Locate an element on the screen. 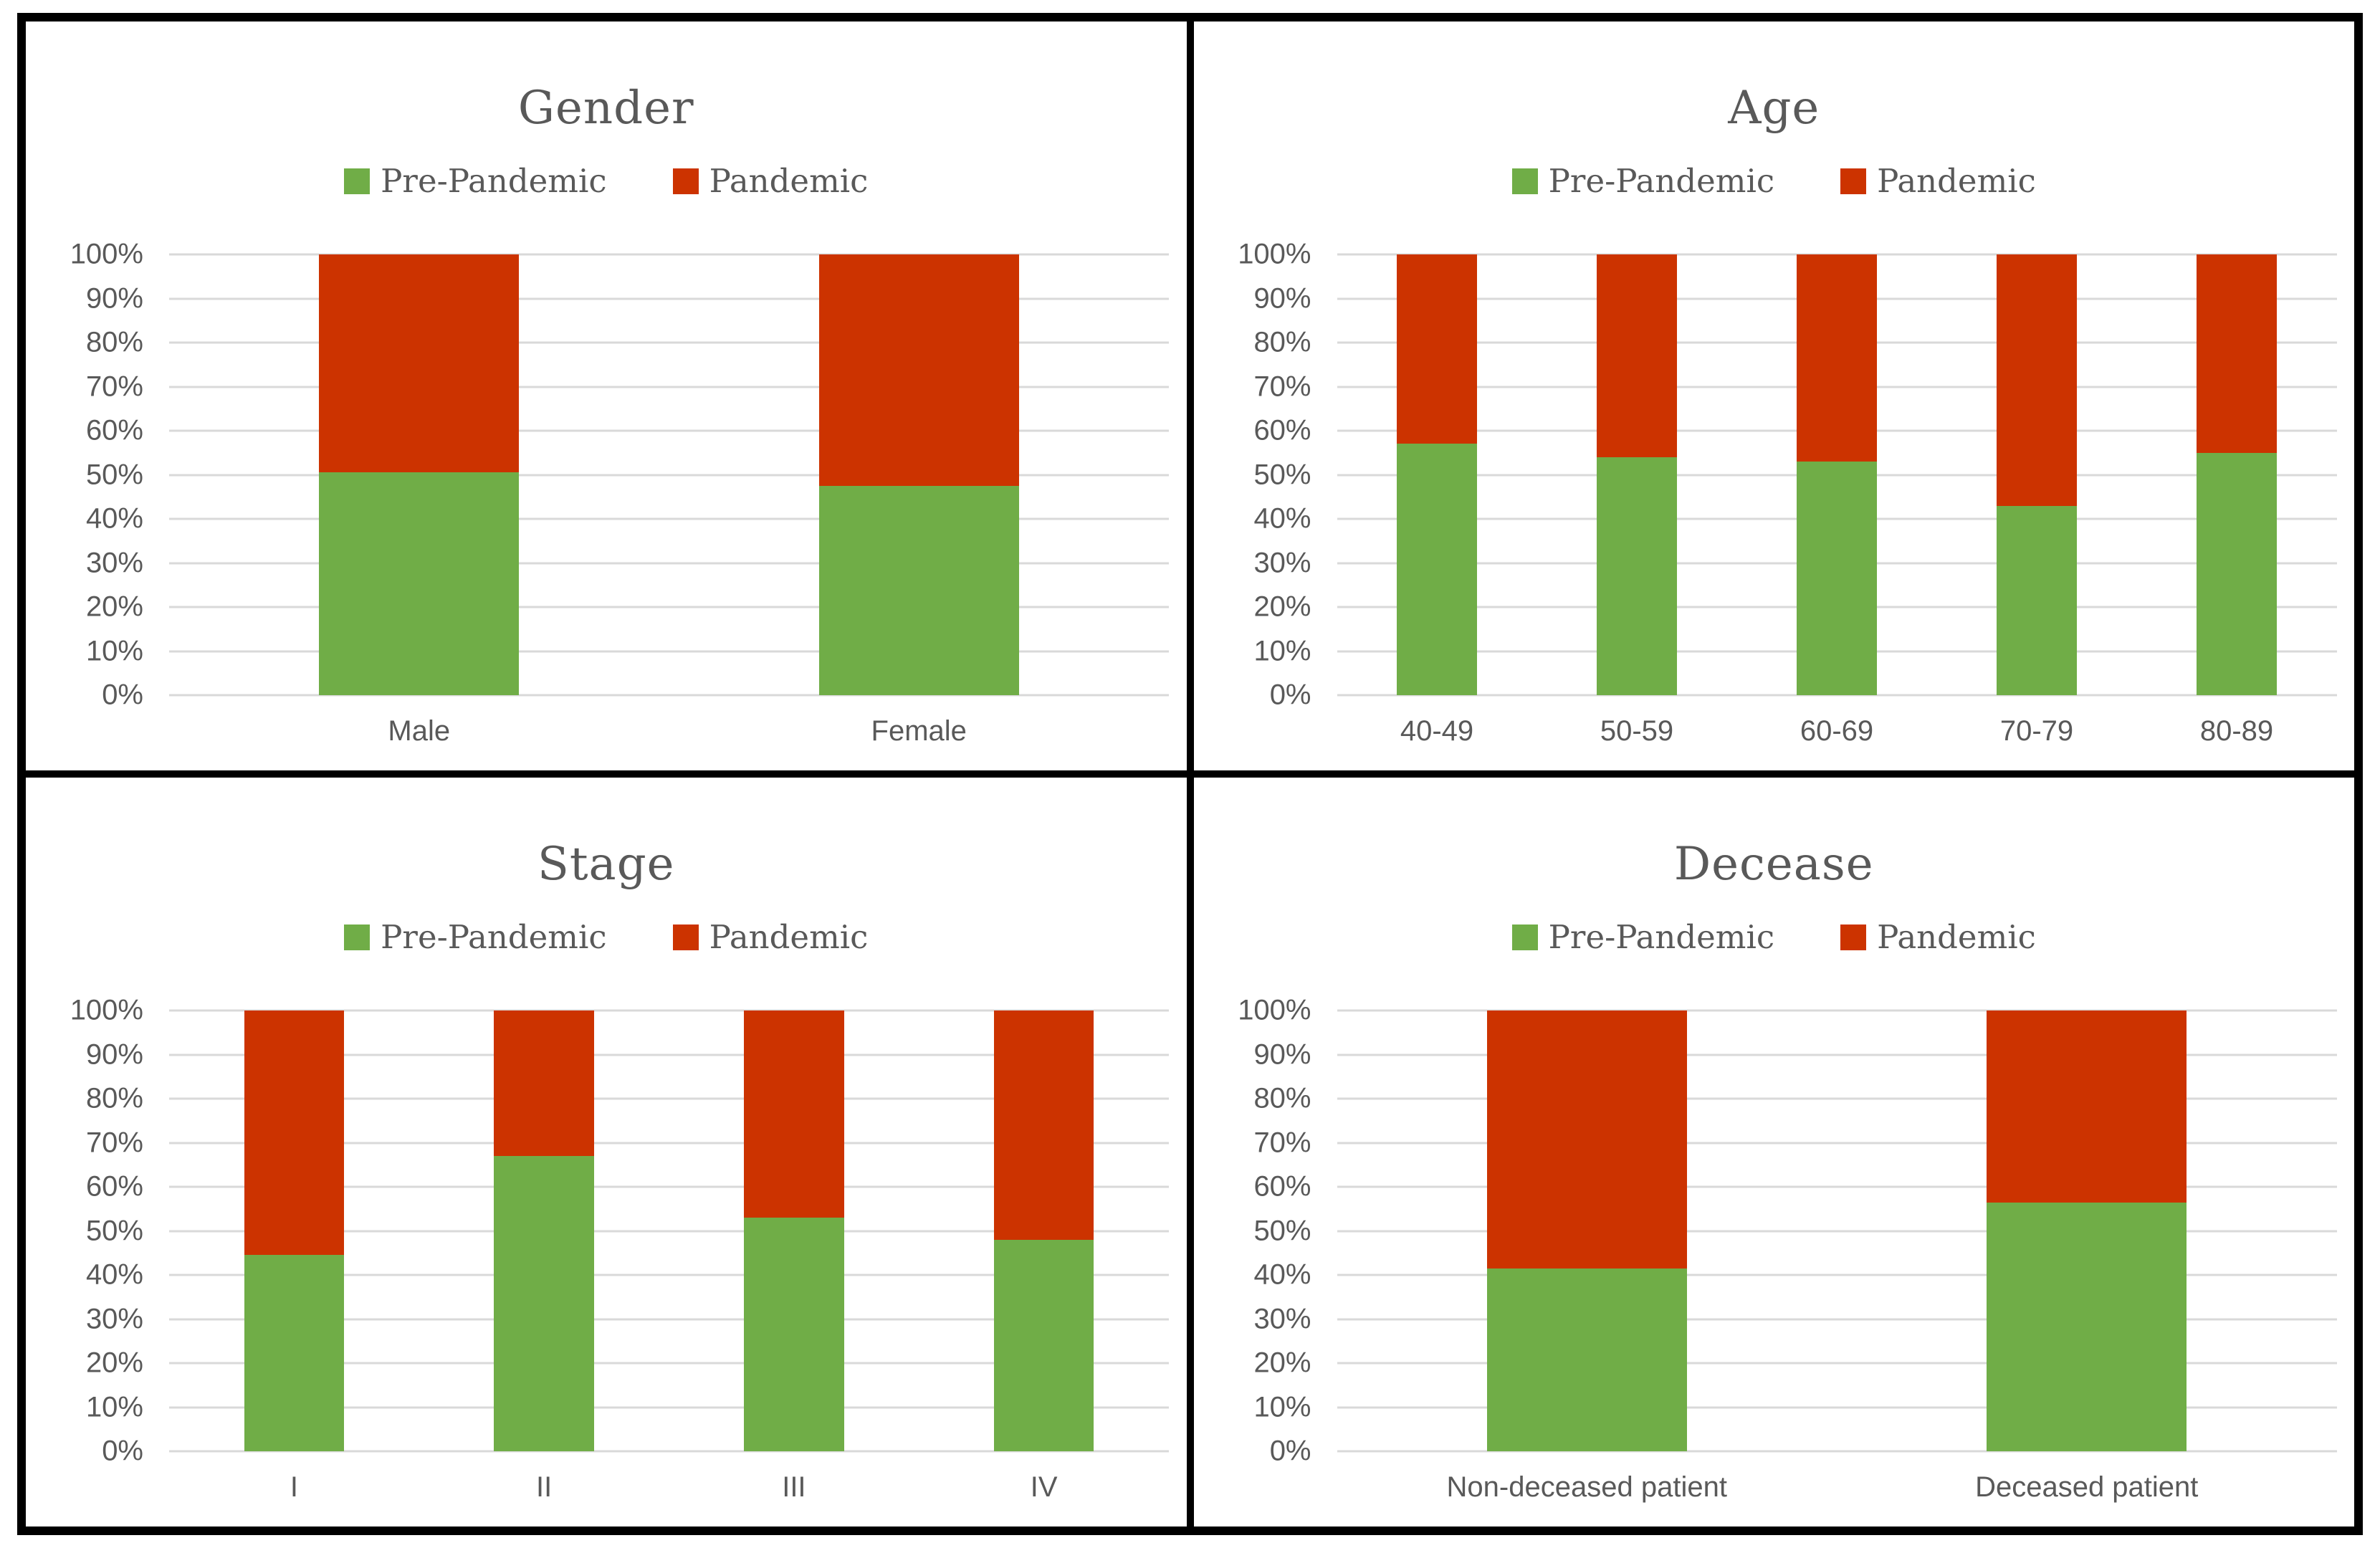 This screenshot has height=1548, width=2380. stacked-bar-iv is located at coordinates (1043, 1230).